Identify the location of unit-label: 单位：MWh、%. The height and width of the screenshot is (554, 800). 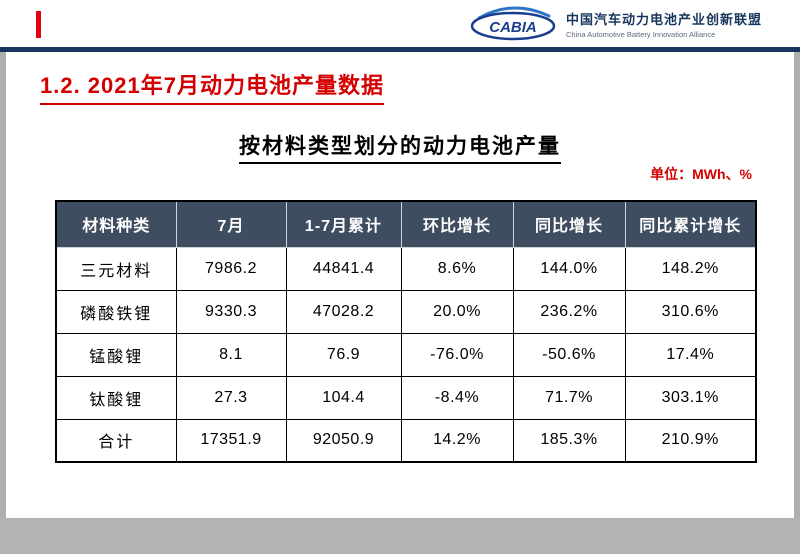
(701, 174).